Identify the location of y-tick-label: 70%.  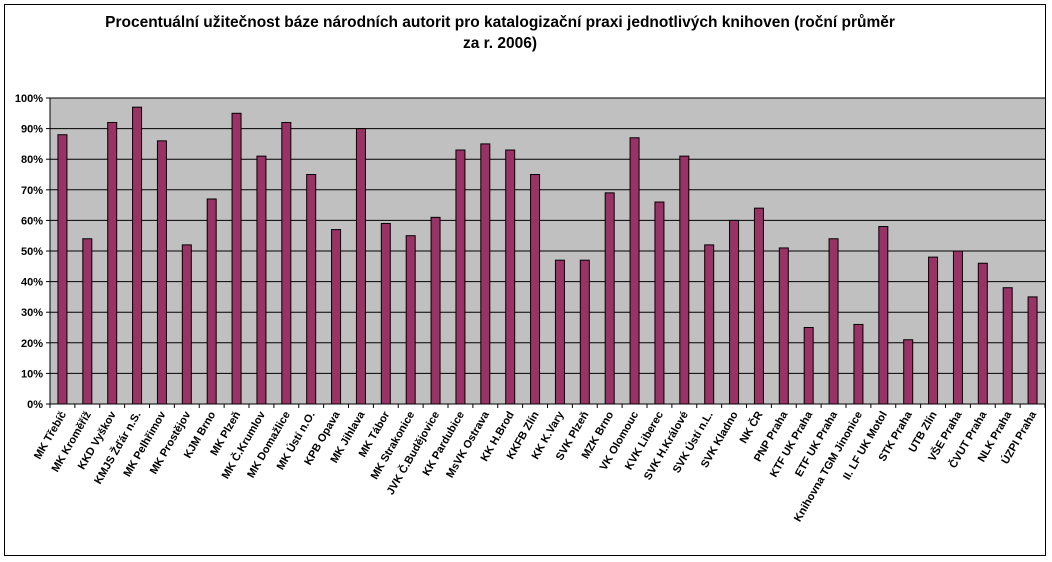
(32, 191).